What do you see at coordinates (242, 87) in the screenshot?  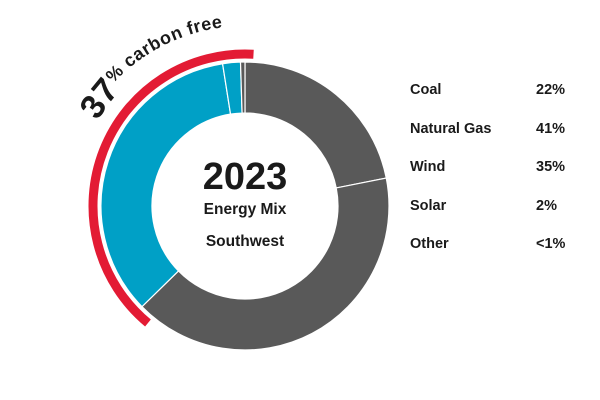 I see `slice-other` at bounding box center [242, 87].